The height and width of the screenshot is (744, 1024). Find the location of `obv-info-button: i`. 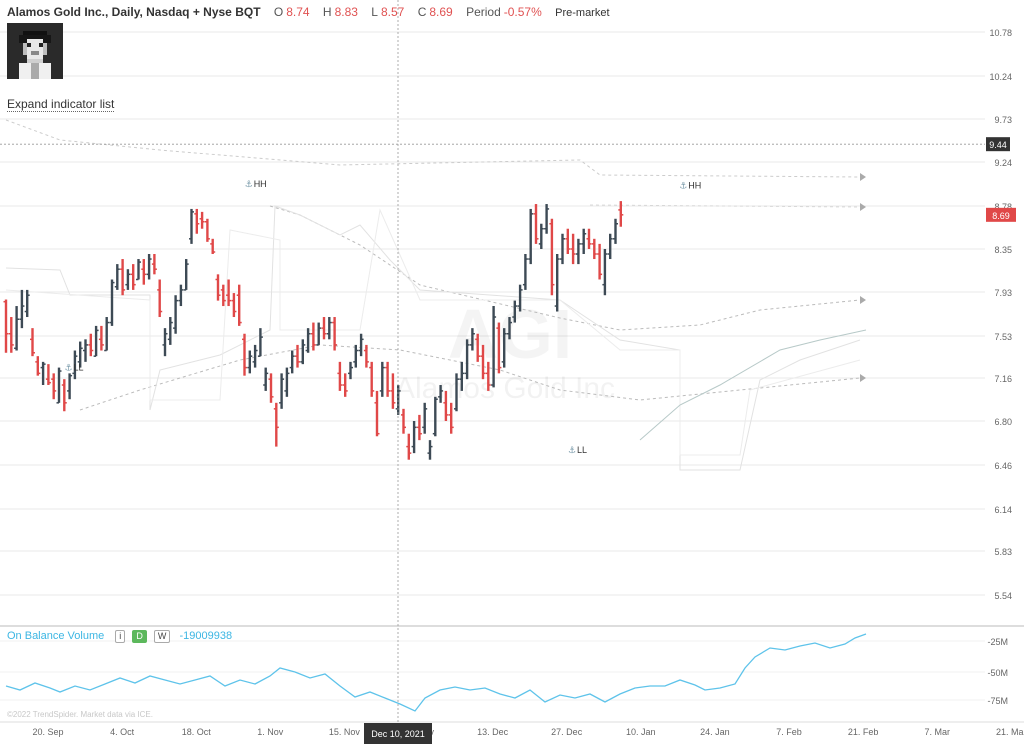

obv-info-button: i is located at coordinates (120, 636).